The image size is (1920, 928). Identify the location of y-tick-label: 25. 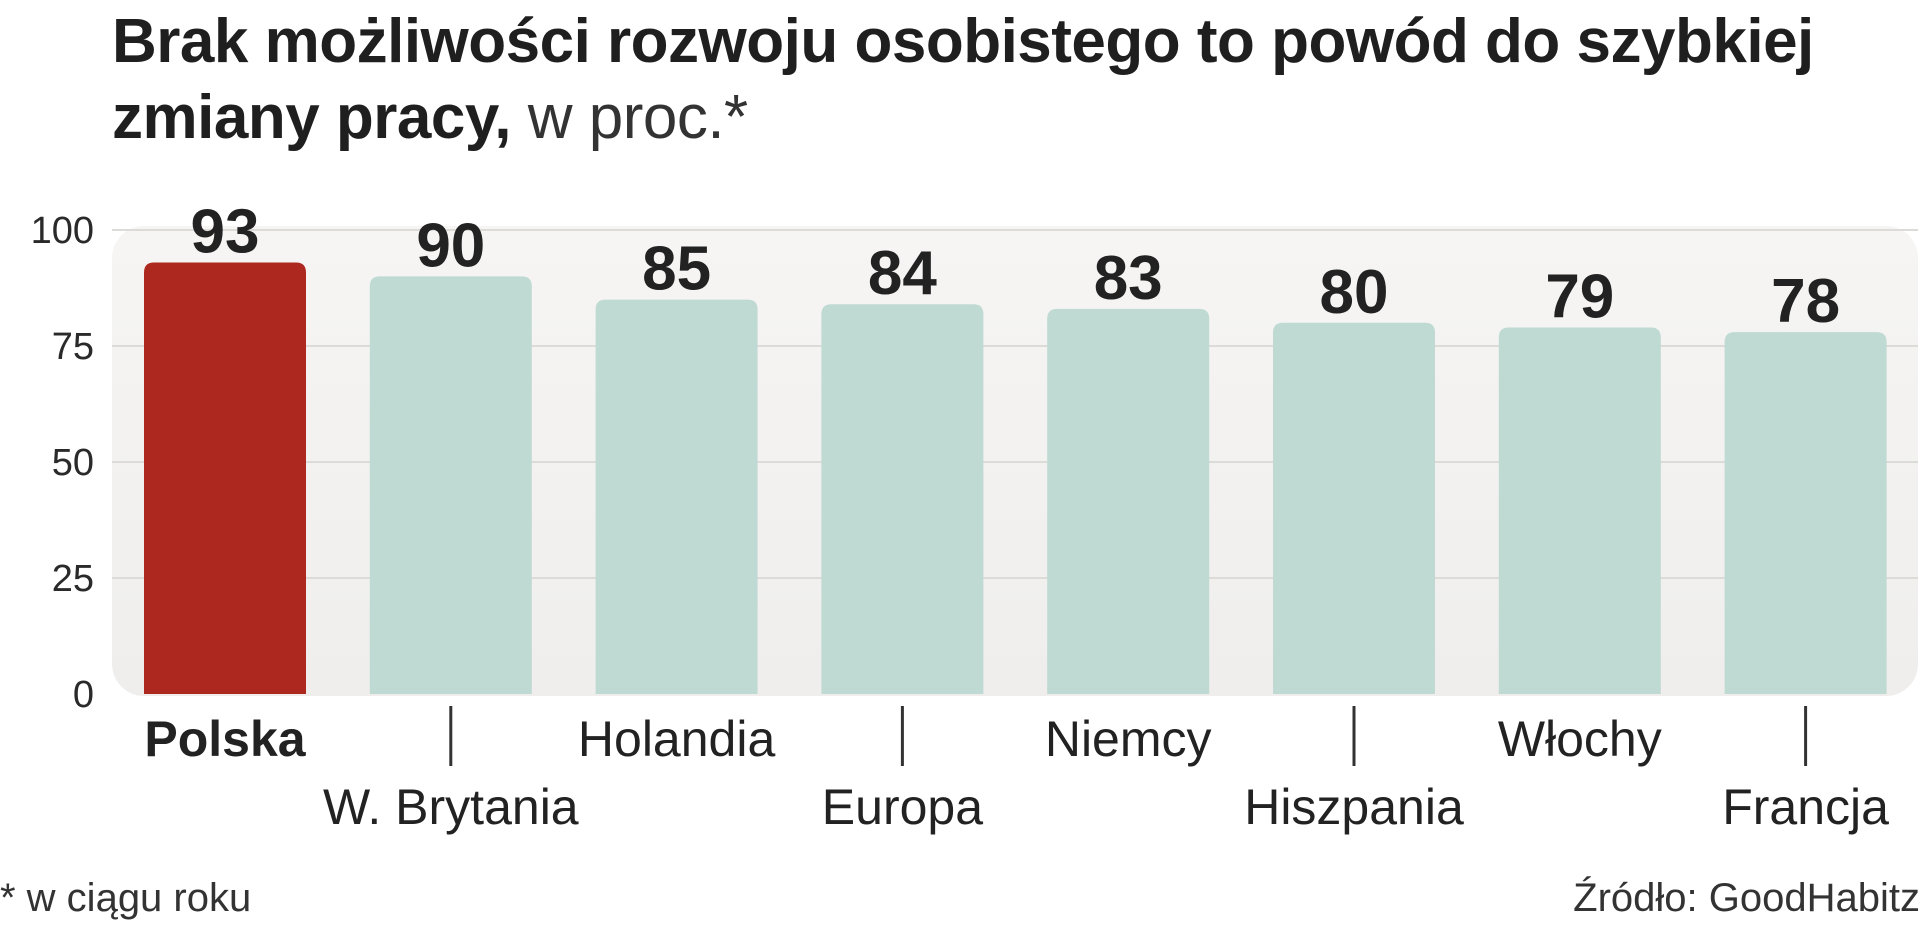
(73, 579).